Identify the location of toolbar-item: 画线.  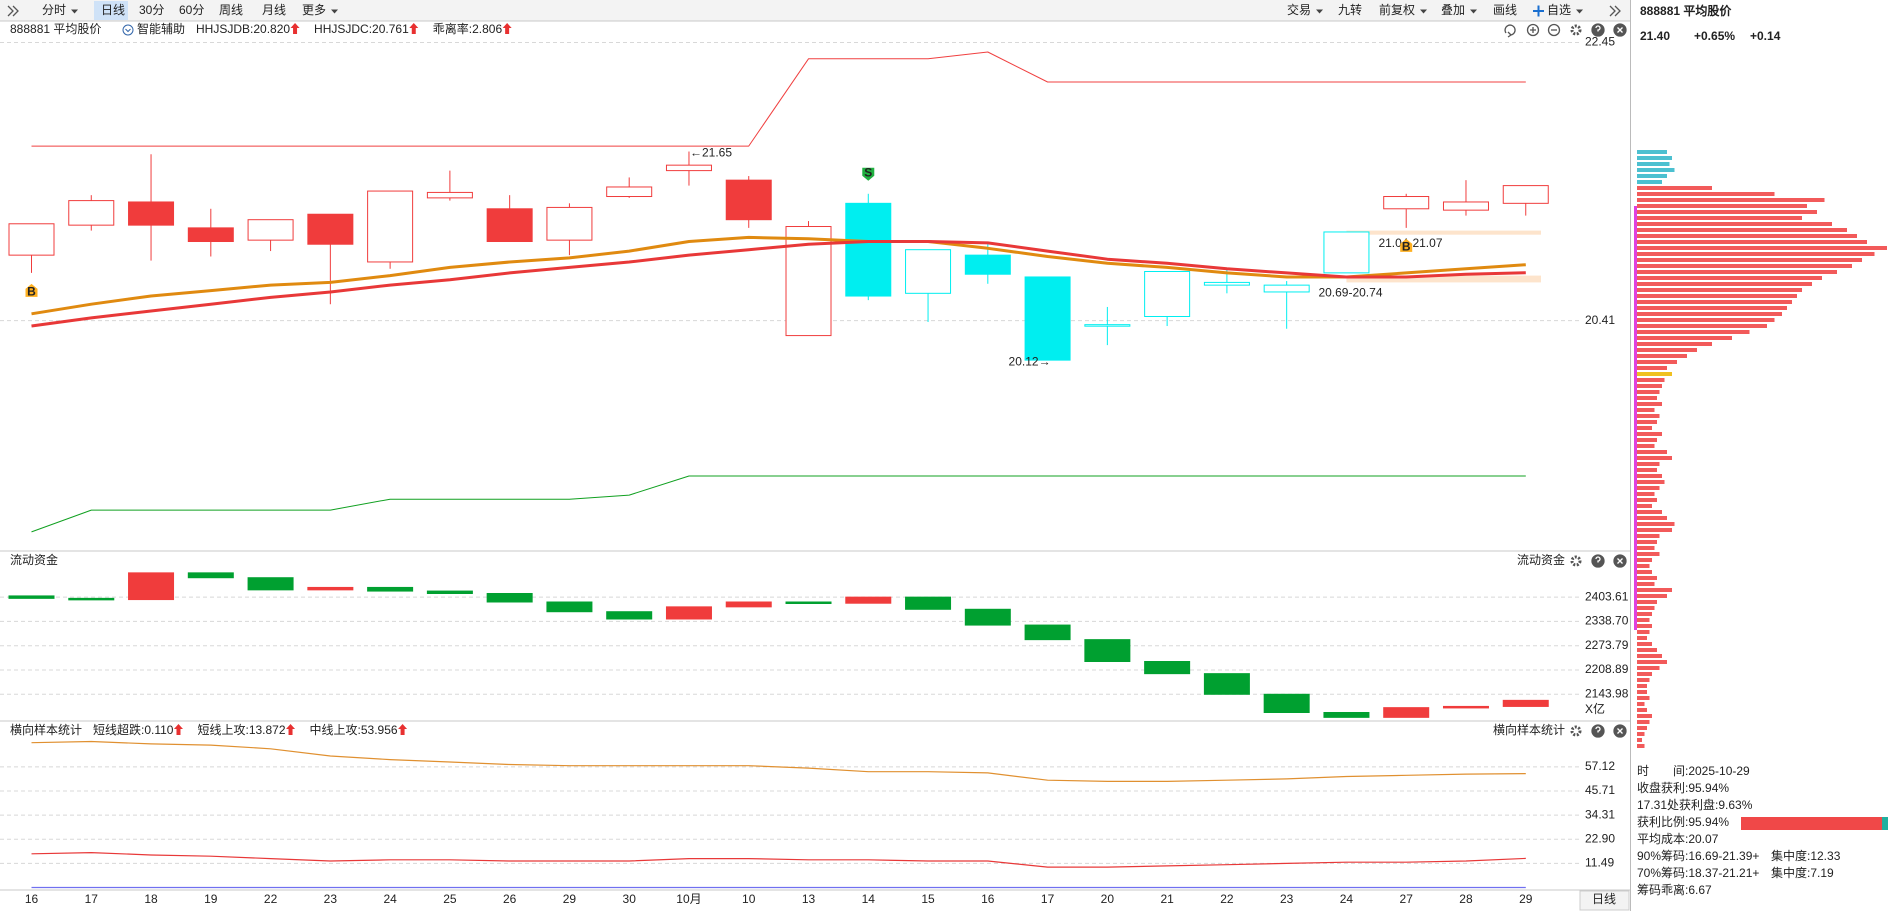
(1505, 10).